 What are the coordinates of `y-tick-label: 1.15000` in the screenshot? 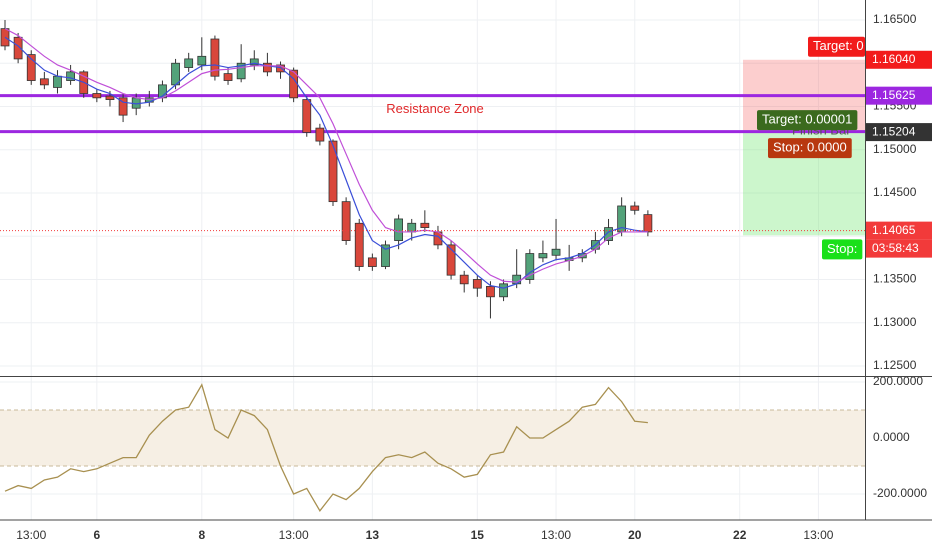 It's located at (895, 149).